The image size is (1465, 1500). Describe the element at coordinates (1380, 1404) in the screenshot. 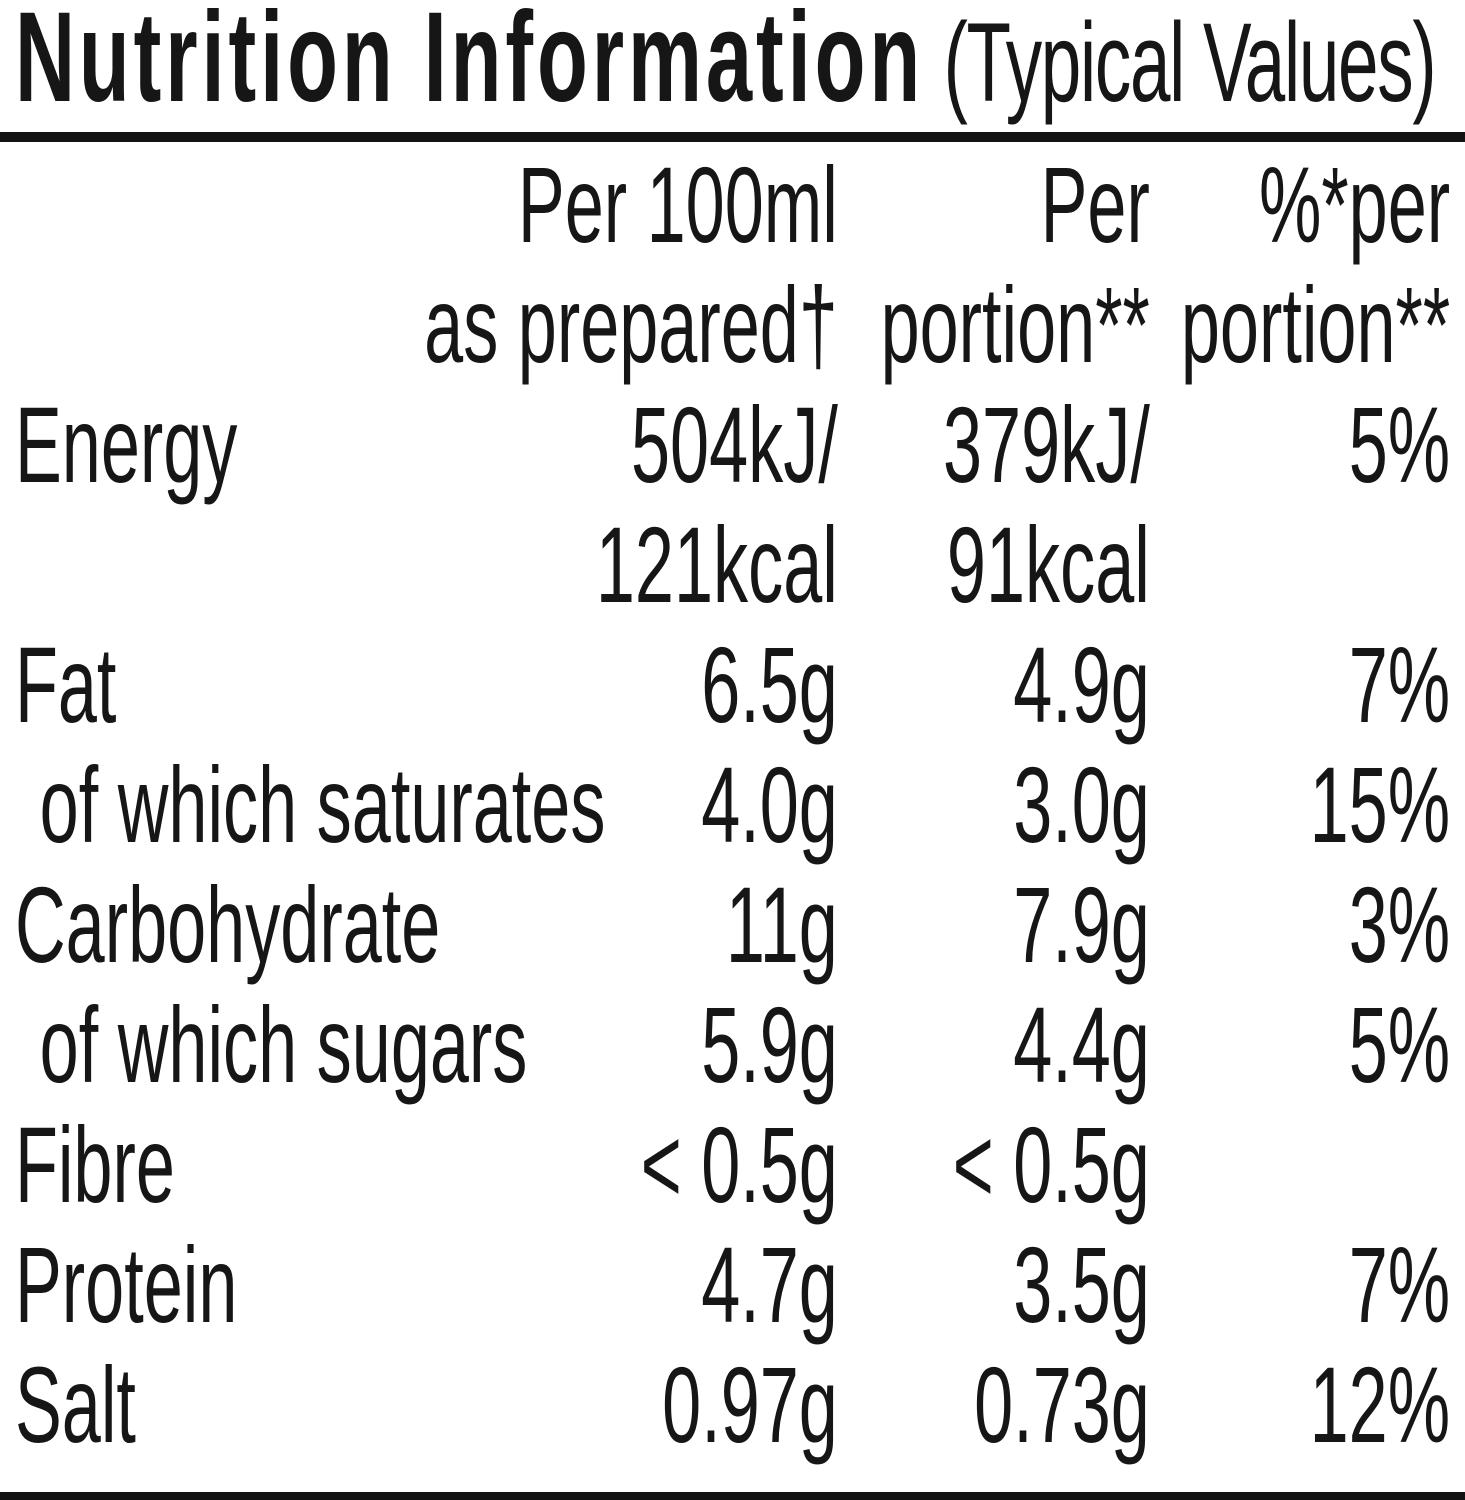

I see `value-percent: 12%` at that location.